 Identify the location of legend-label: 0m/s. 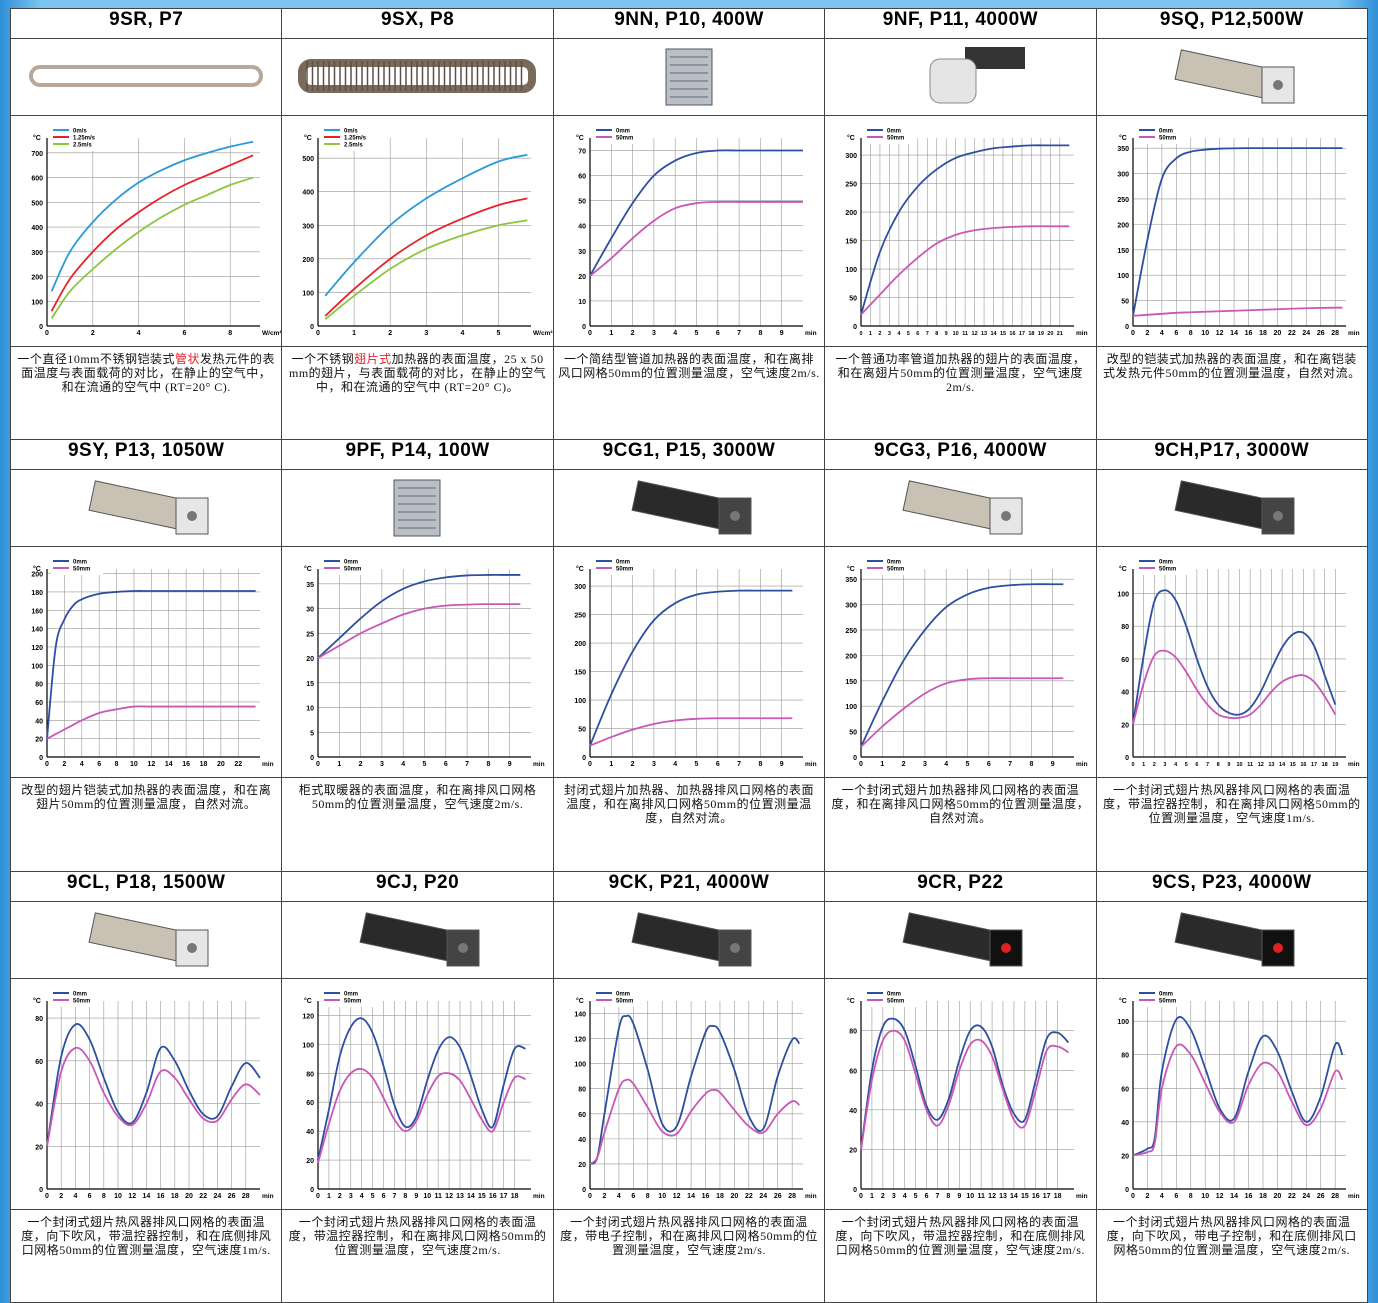
(351, 132).